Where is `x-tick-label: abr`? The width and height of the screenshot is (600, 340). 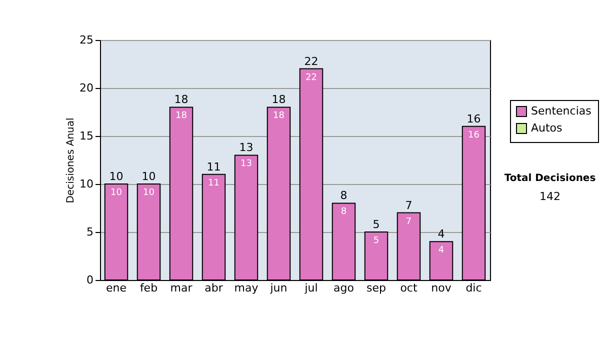 x-tick-label: abr is located at coordinates (214, 288).